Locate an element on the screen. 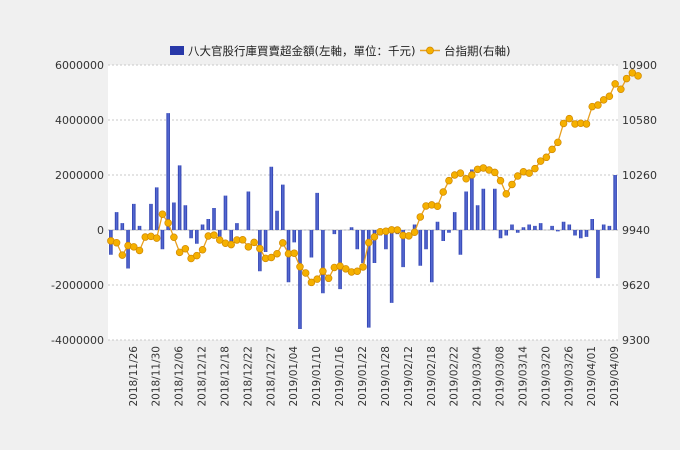  x-tick-label: 2019/03/20 is located at coordinates (546, 376).